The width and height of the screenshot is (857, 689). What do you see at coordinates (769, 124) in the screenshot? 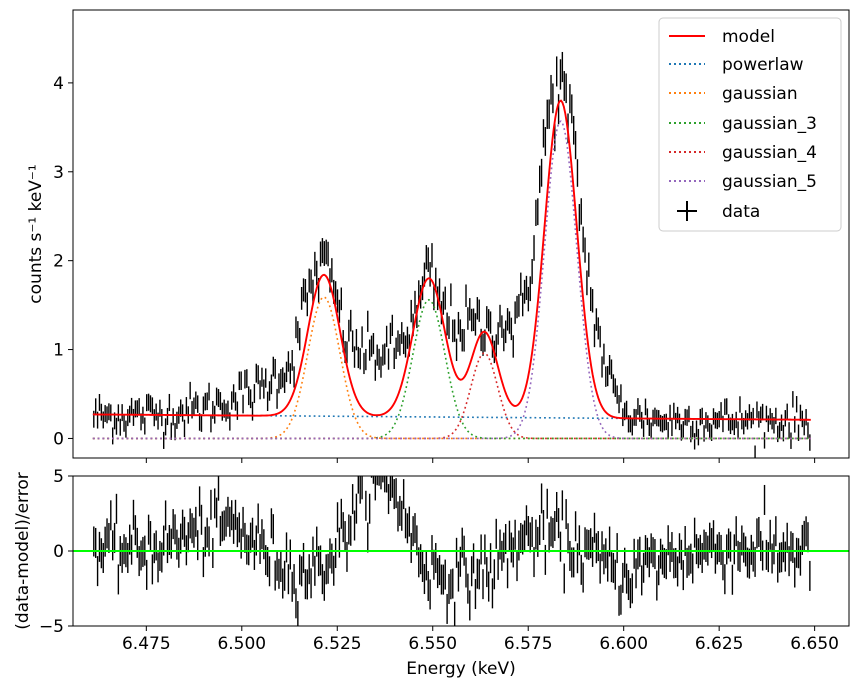
I see `legend-gaussian-3-label: gaussian_3` at bounding box center [769, 124].